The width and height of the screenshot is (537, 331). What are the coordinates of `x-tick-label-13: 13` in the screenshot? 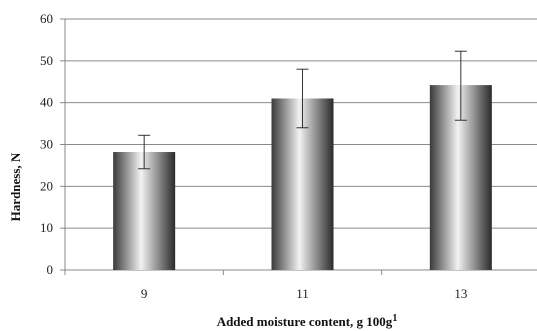 It's located at (460, 293).